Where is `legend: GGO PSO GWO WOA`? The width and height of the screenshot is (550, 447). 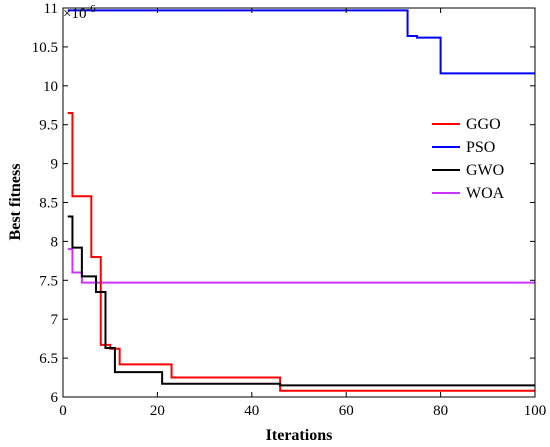 legend: GGO PSO GWO WOA is located at coordinates (468, 159).